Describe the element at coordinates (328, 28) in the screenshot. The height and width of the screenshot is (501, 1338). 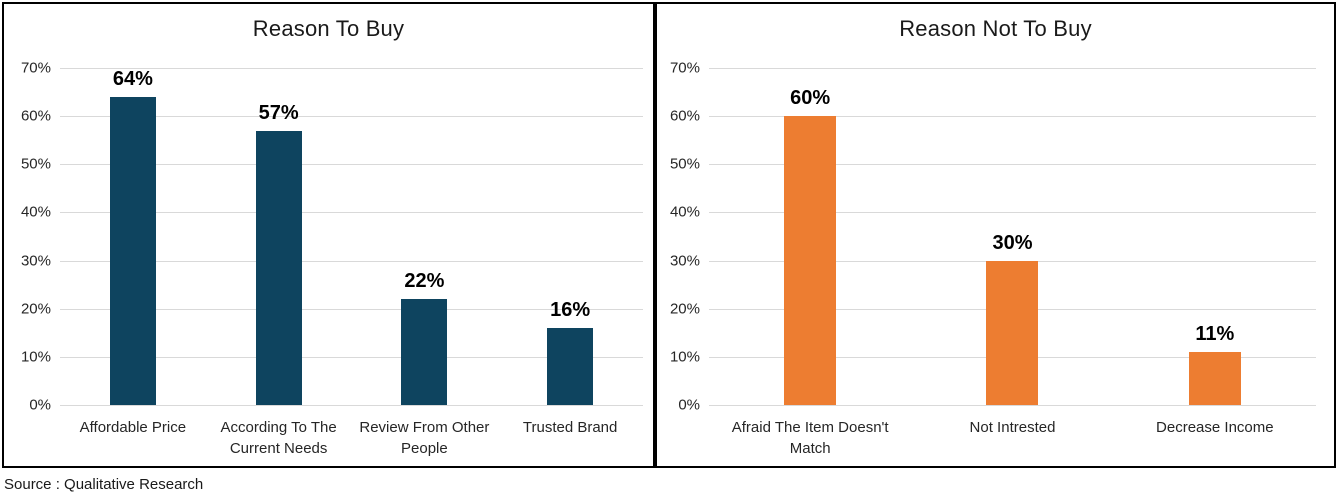
I see `chart-title: Reason To Buy` at that location.